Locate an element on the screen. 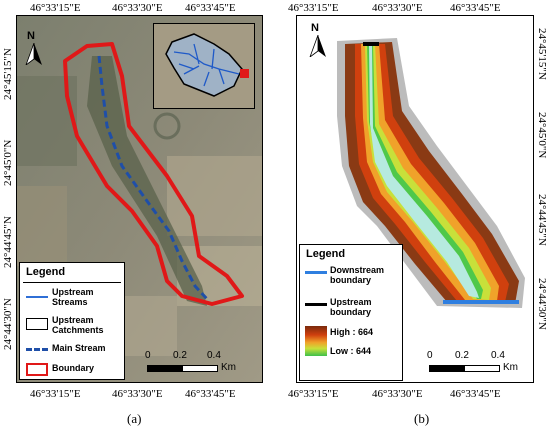 Image resolution: width=550 pixels, height=432 pixels. legend-a-divider is located at coordinates (72, 282).